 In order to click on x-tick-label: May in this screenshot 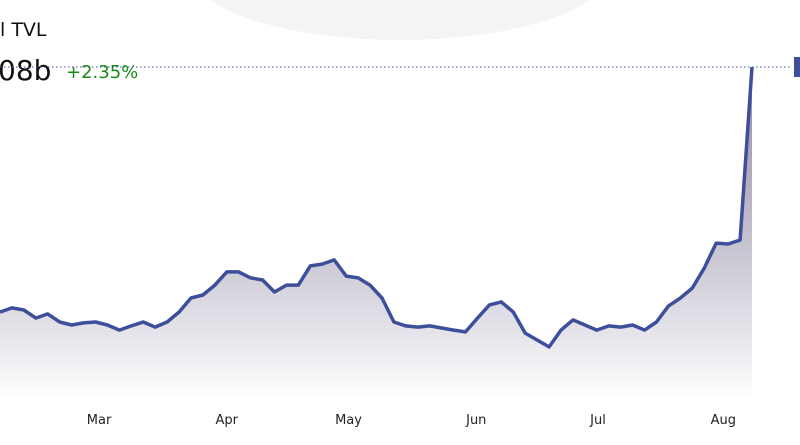, I will do `click(348, 420)`.